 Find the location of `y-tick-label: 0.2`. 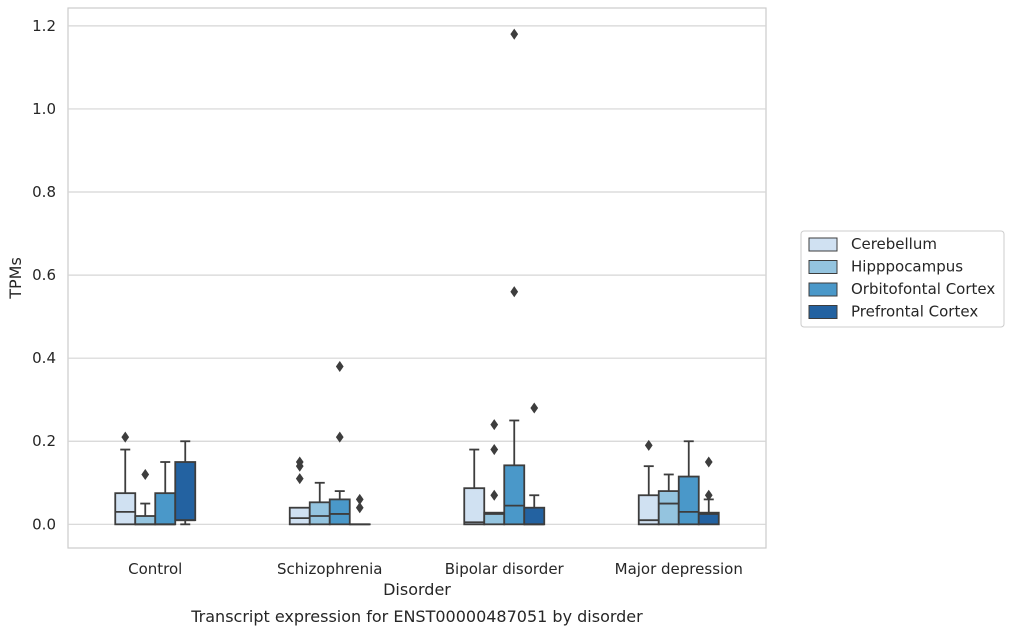

y-tick-label: 0.2 is located at coordinates (44, 441).